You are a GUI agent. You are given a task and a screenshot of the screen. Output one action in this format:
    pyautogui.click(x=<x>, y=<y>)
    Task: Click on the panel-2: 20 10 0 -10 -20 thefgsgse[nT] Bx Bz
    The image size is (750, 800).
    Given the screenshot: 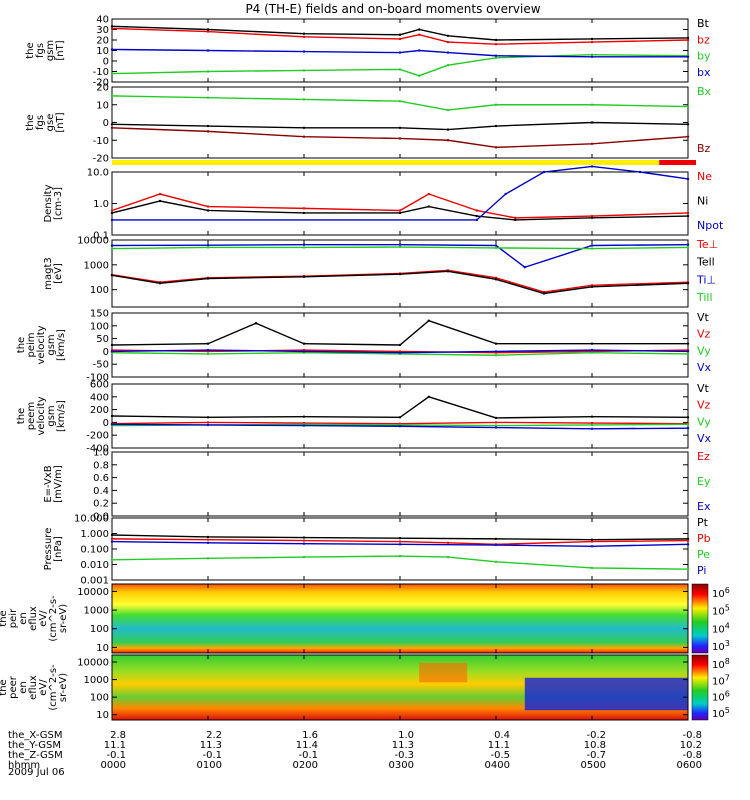 What is the action you would take?
    pyautogui.click(x=368, y=124)
    